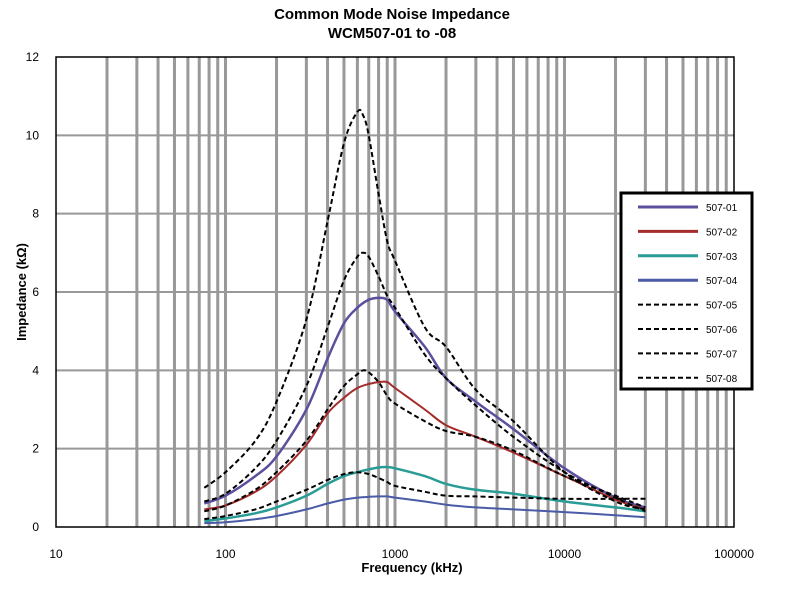  Describe the element at coordinates (392, 33) in the screenshot. I see `chart-subtitle: WCM507-01 to -08` at that location.